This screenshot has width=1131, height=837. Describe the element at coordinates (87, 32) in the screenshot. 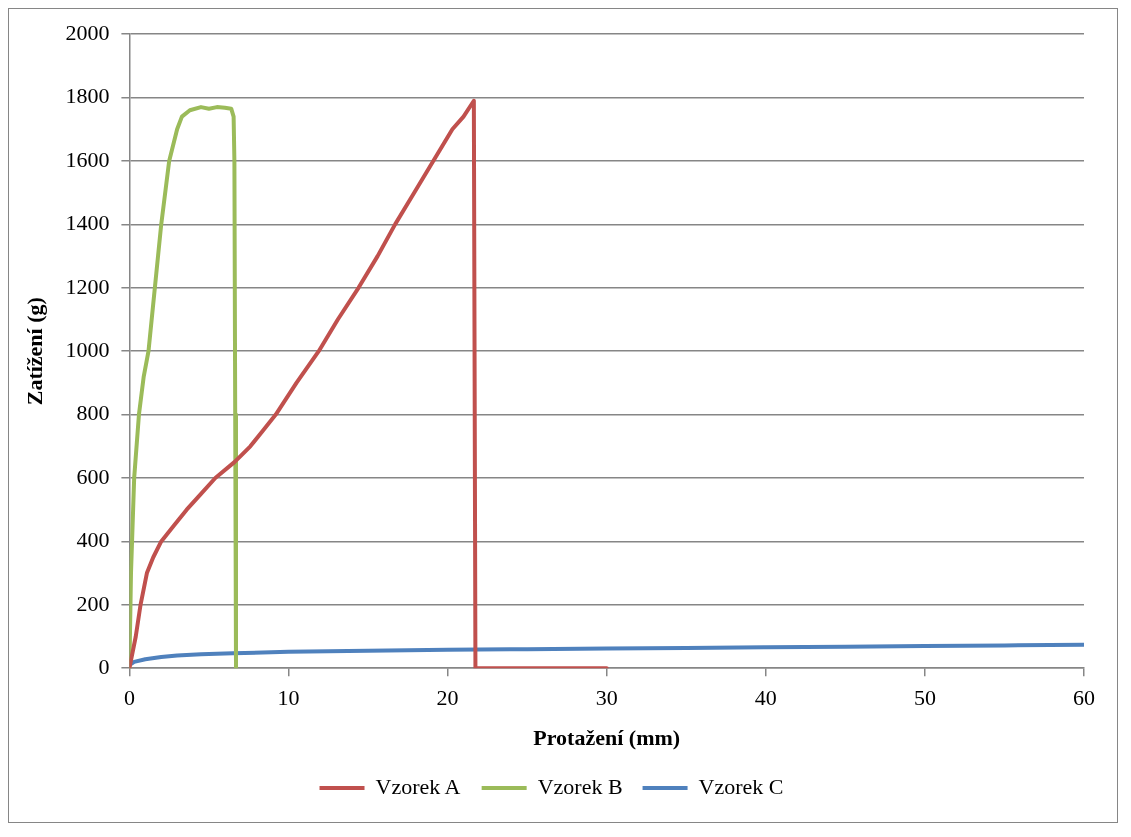

I see `y-tick-label: 2000` at that location.